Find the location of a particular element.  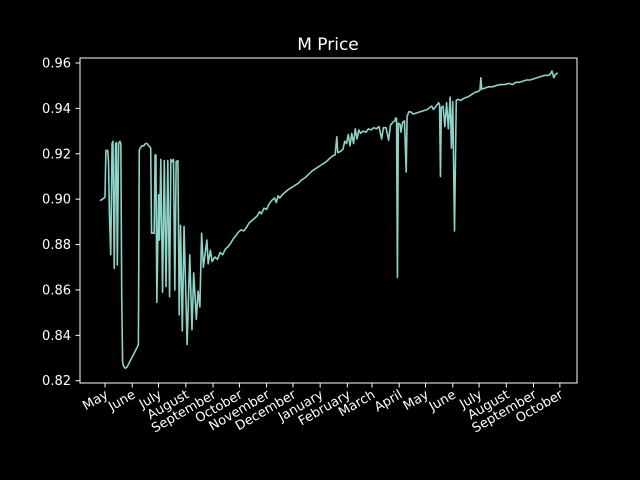

y-tick-label: 0.90 is located at coordinates (56, 200).